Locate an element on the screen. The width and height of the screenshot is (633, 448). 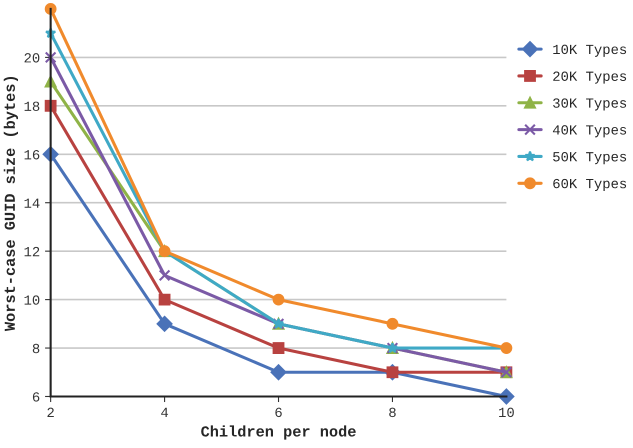
y-tick-label: 12 is located at coordinates (32, 251).